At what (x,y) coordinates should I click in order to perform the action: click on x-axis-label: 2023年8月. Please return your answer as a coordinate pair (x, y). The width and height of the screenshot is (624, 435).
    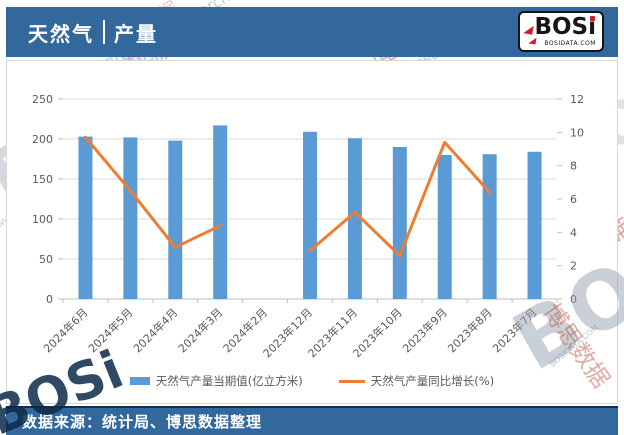
    Looking at the image, I should click on (470, 330).